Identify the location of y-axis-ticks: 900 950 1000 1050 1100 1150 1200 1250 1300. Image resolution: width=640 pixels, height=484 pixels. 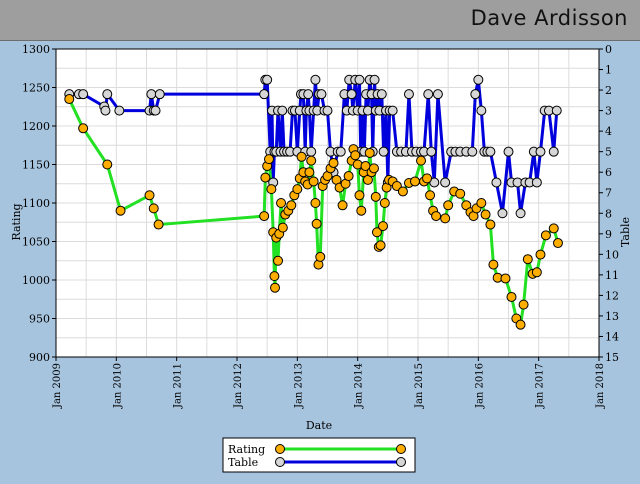
(39, 203).